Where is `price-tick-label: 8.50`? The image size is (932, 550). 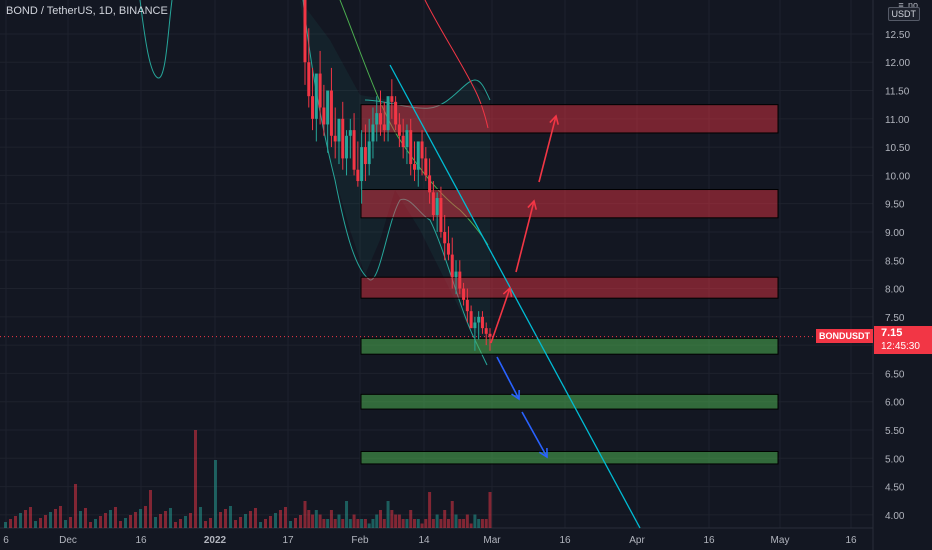
price-tick-label: 8.50 is located at coordinates (895, 261).